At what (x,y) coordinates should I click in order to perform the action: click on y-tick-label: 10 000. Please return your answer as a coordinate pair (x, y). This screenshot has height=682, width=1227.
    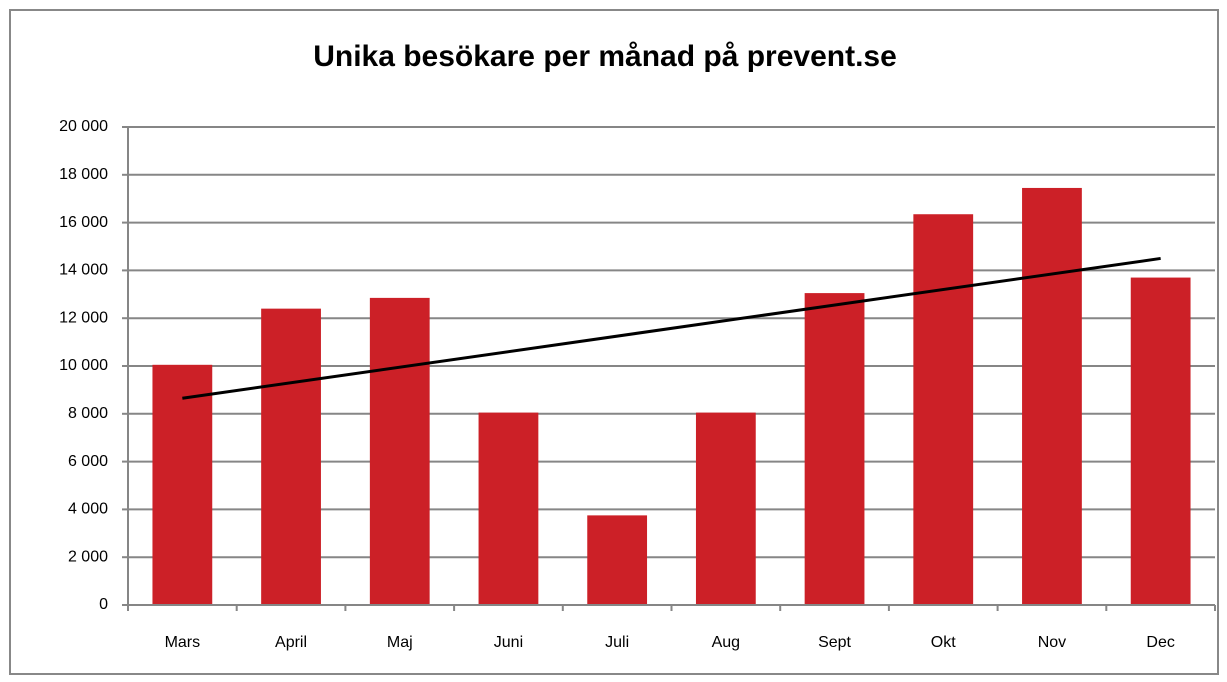
    Looking at the image, I should click on (83, 365).